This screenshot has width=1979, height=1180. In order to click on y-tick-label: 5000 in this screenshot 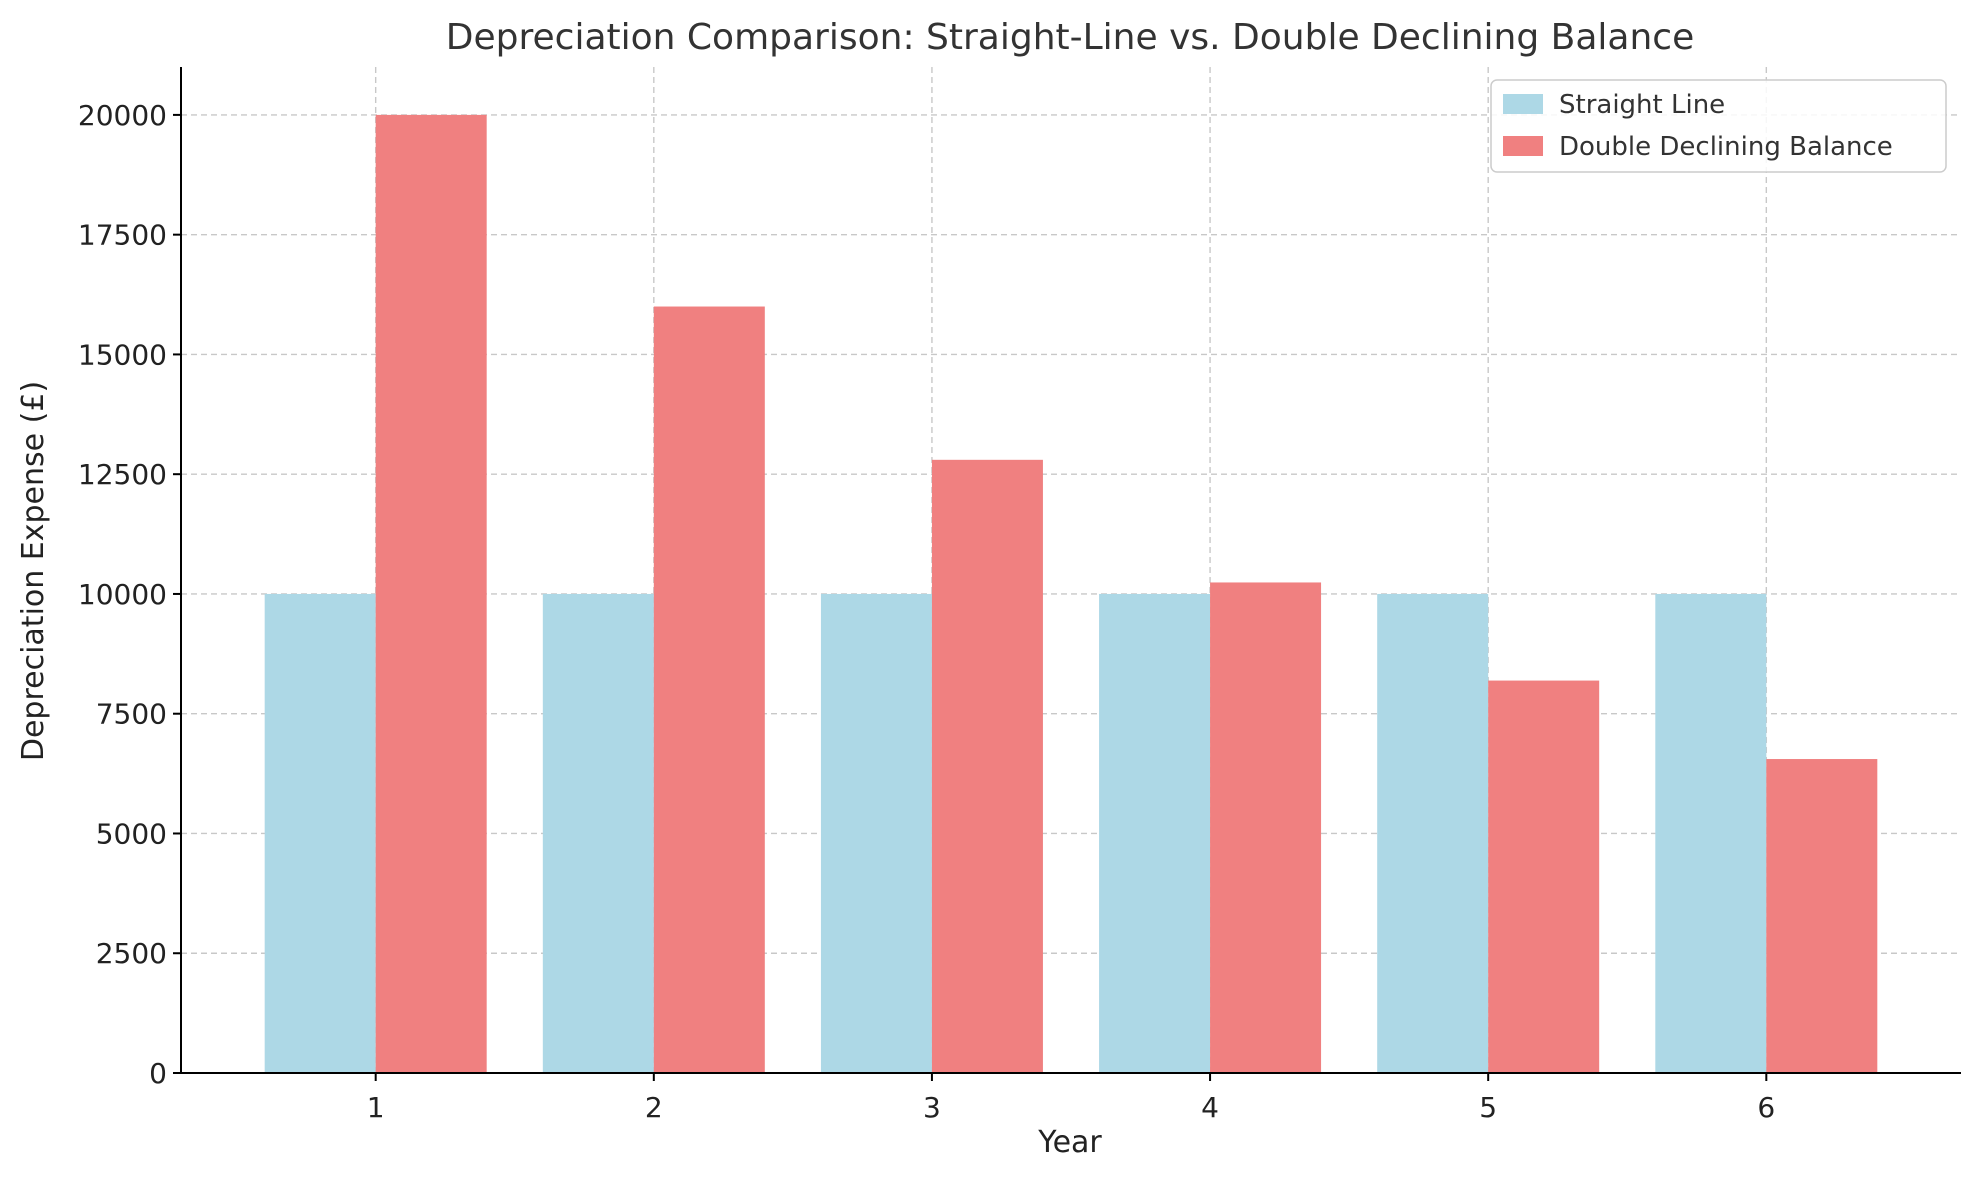, I will do `click(131, 833)`.